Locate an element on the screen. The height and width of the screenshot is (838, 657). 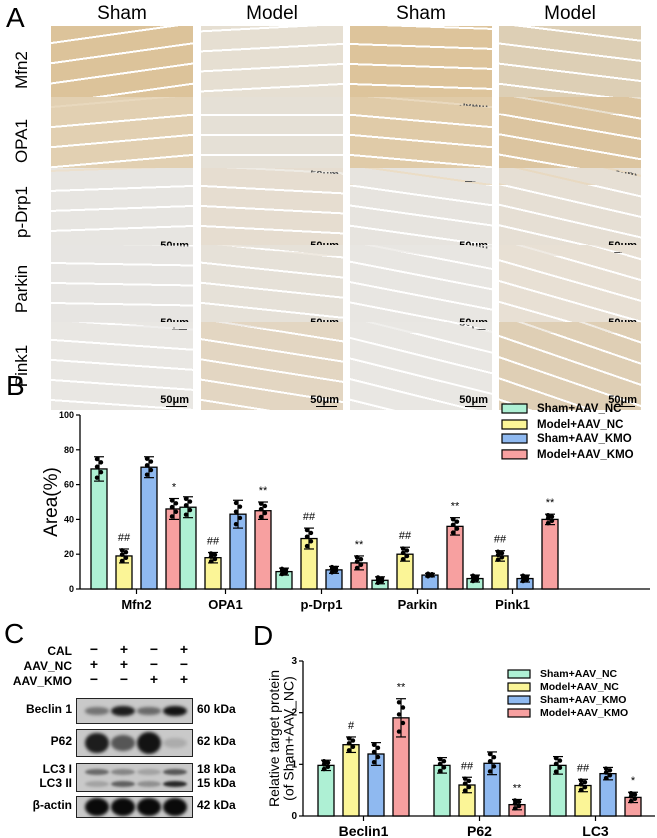
row-label-mfn2: Mfn2 is located at coordinates (21, 70).